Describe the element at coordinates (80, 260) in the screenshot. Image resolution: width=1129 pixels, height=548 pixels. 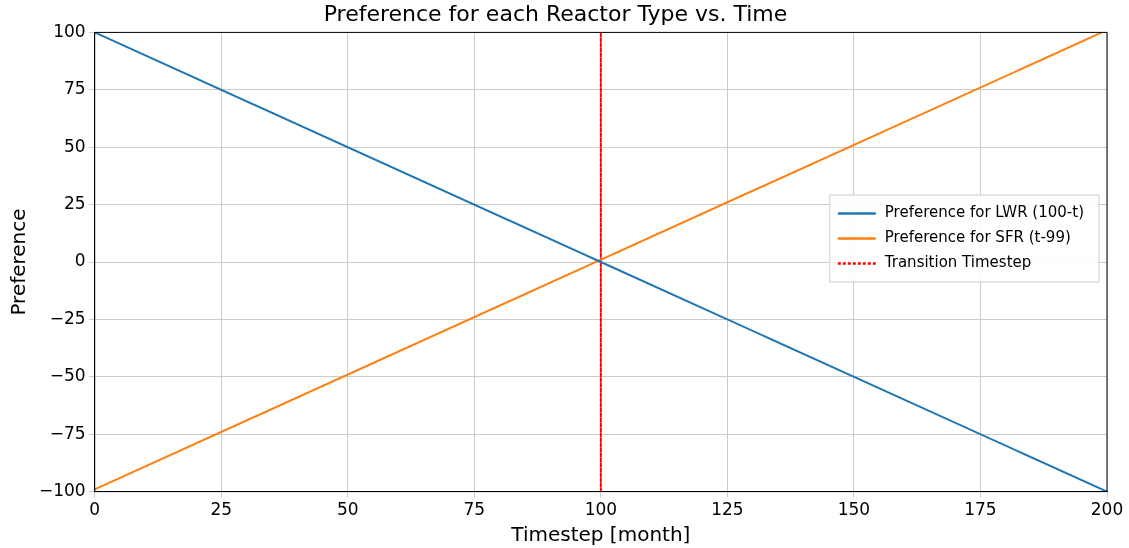
I see `y-tick-label: 0` at that location.